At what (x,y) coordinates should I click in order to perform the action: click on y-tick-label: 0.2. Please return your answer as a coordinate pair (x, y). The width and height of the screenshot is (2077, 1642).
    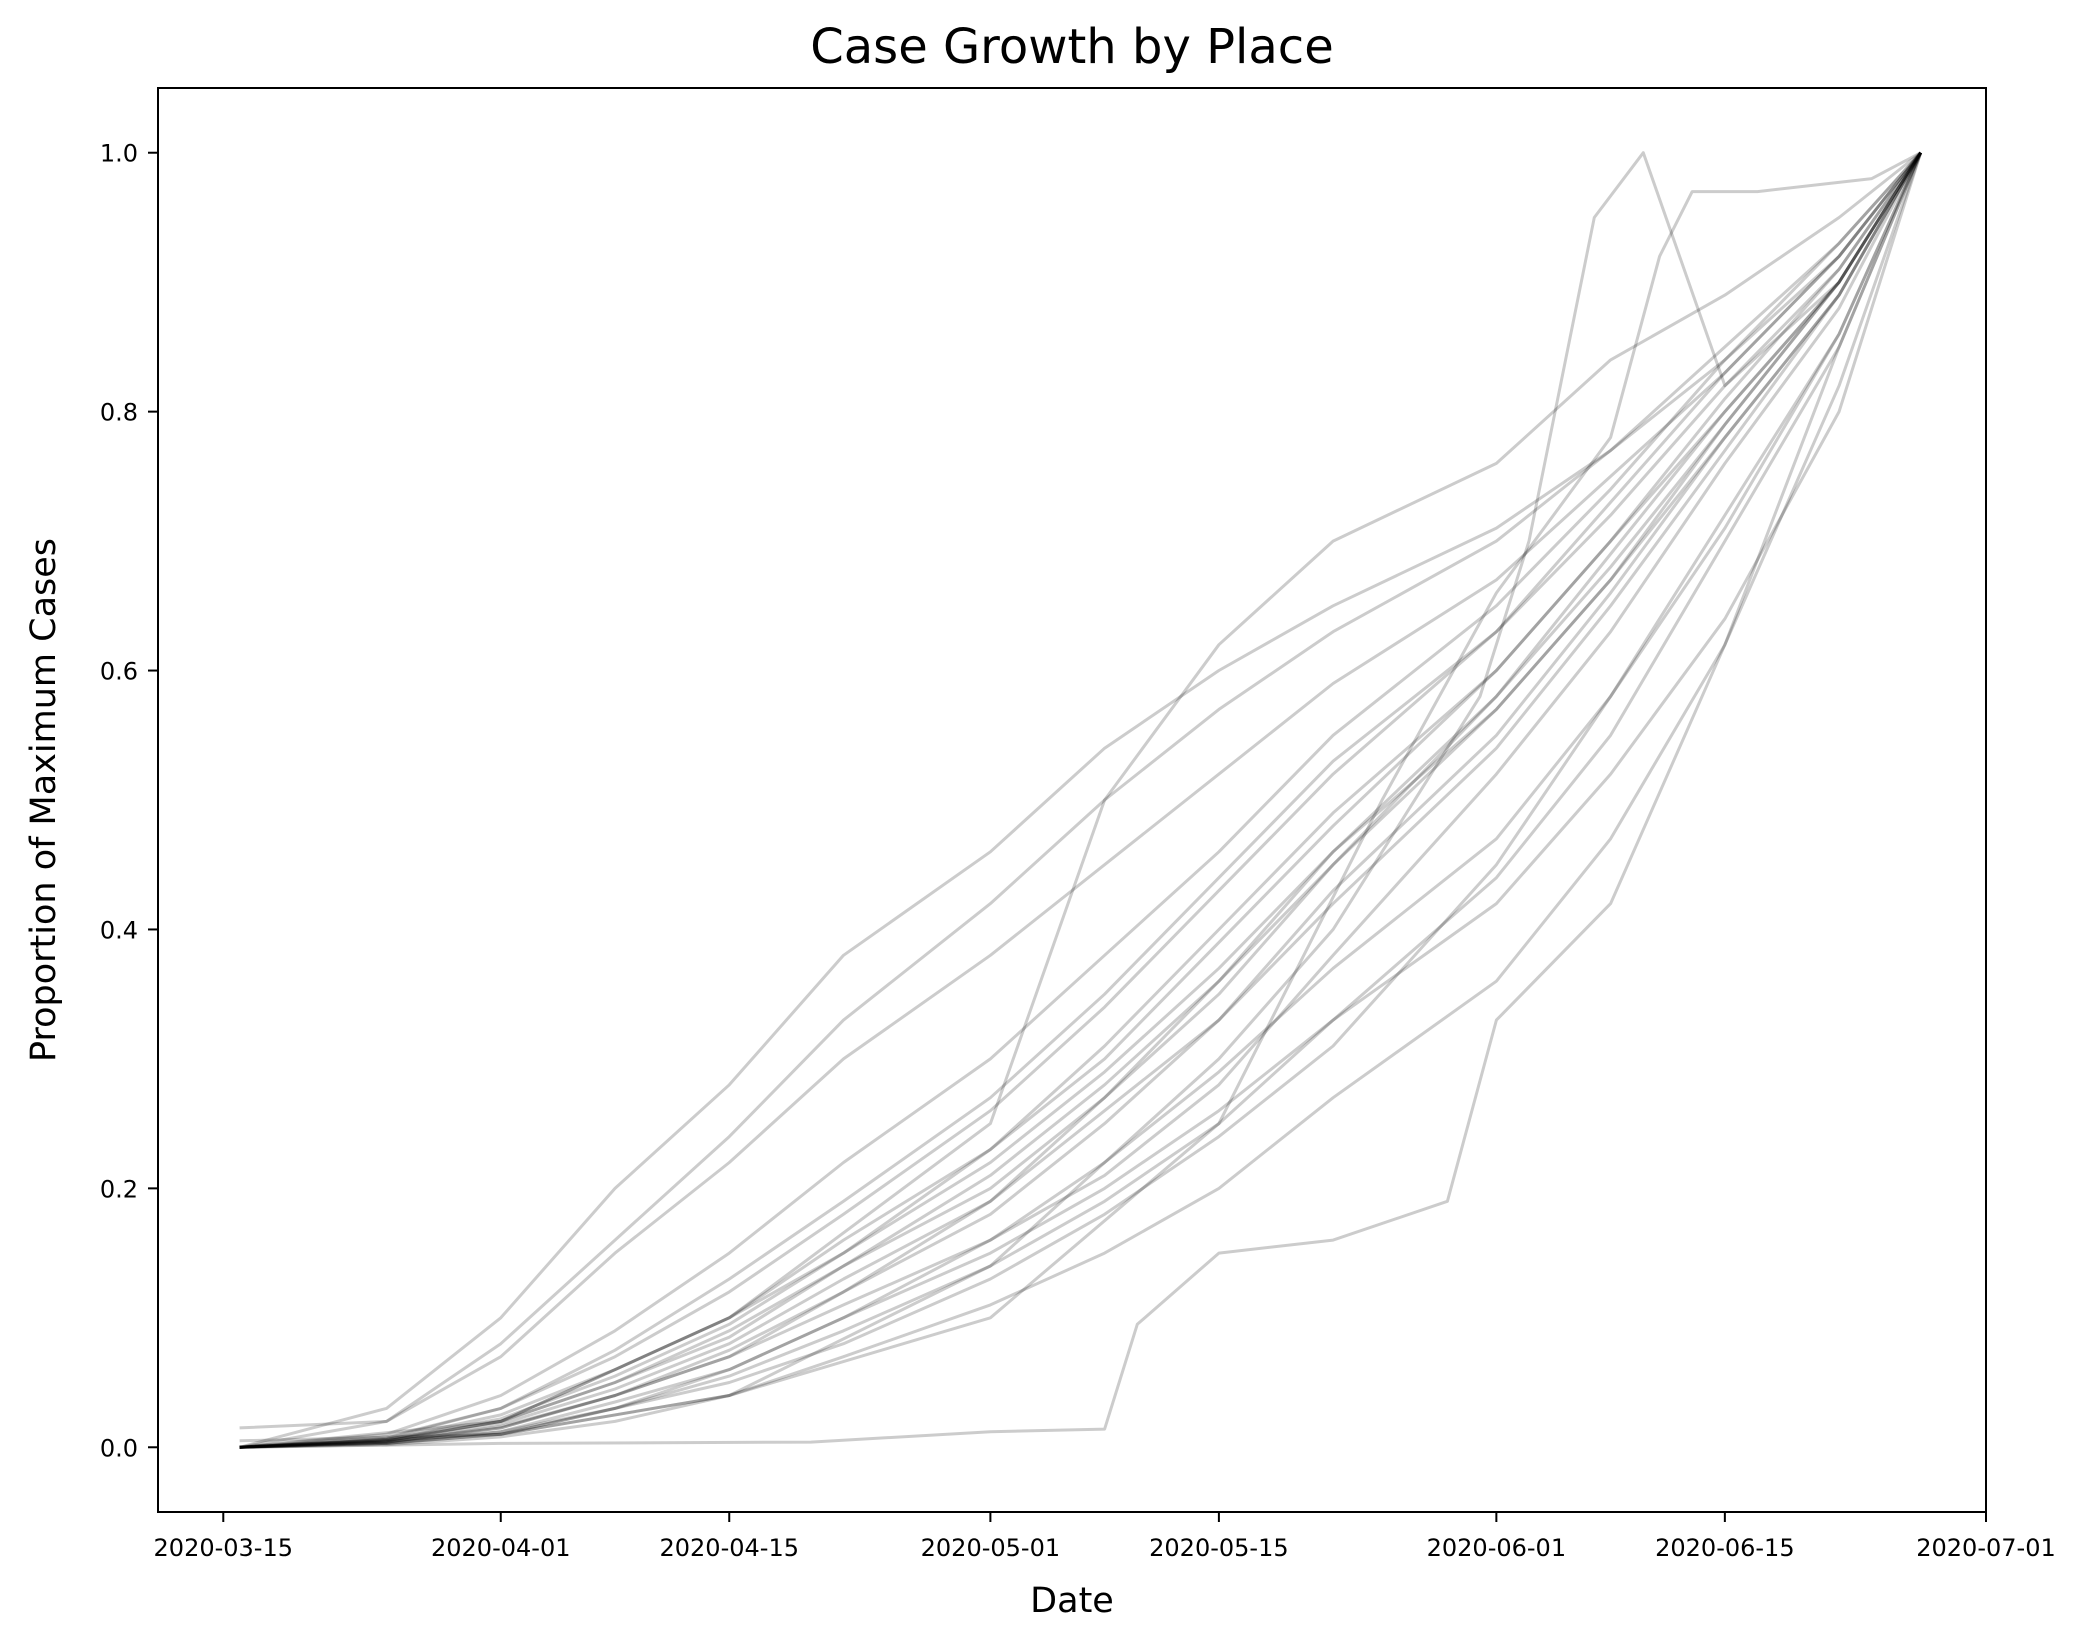
    Looking at the image, I should click on (119, 1189).